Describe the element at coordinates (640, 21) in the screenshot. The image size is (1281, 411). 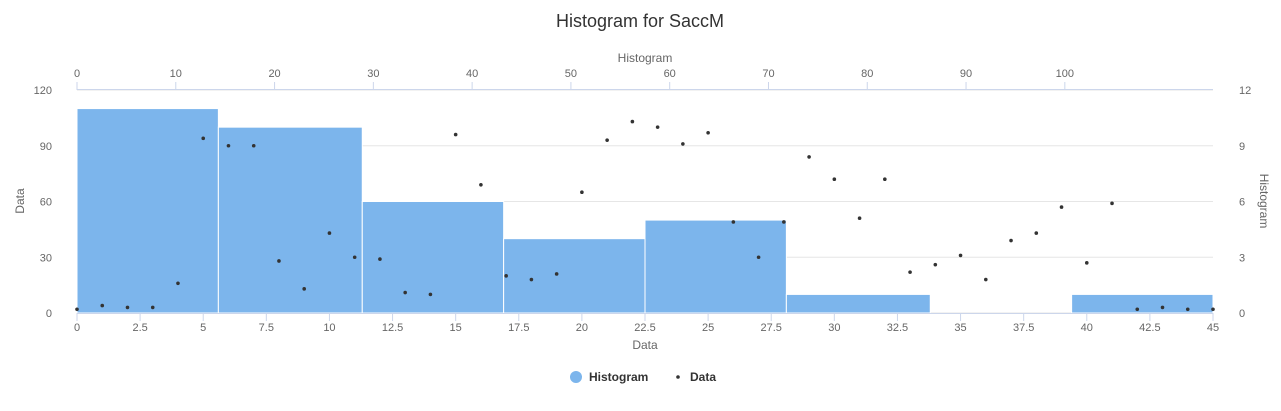
I see `chart-title: Histogram for SaccM` at that location.